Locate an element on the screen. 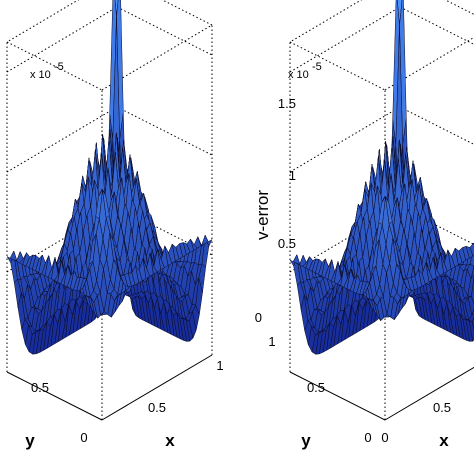  x-tick-label: 1 is located at coordinates (219, 365).